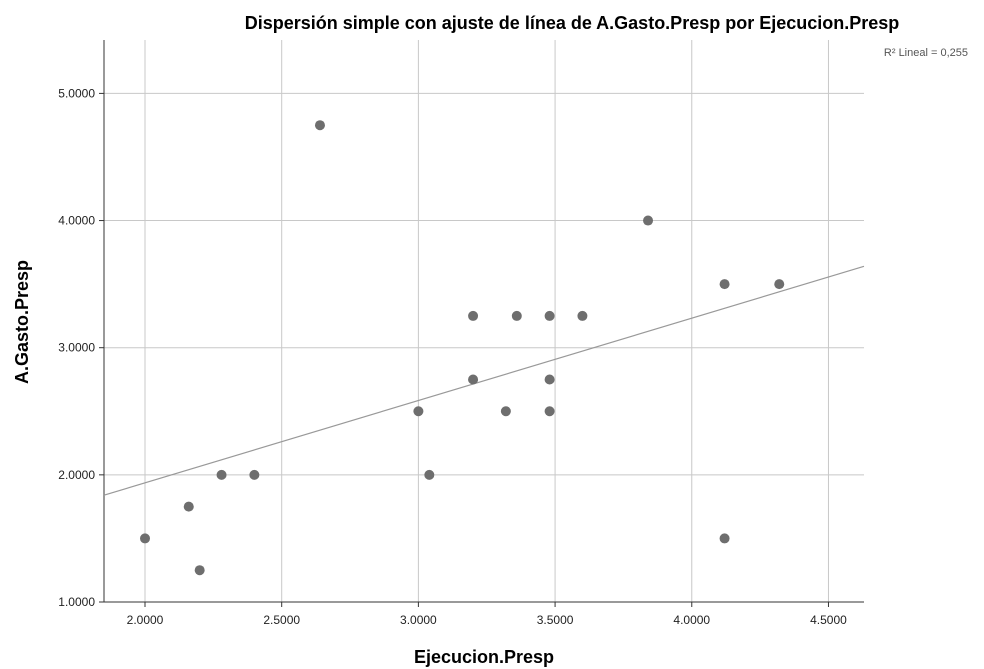 This screenshot has height=669, width=984. Describe the element at coordinates (76, 475) in the screenshot. I see `y-tick-label: 2.0000` at that location.